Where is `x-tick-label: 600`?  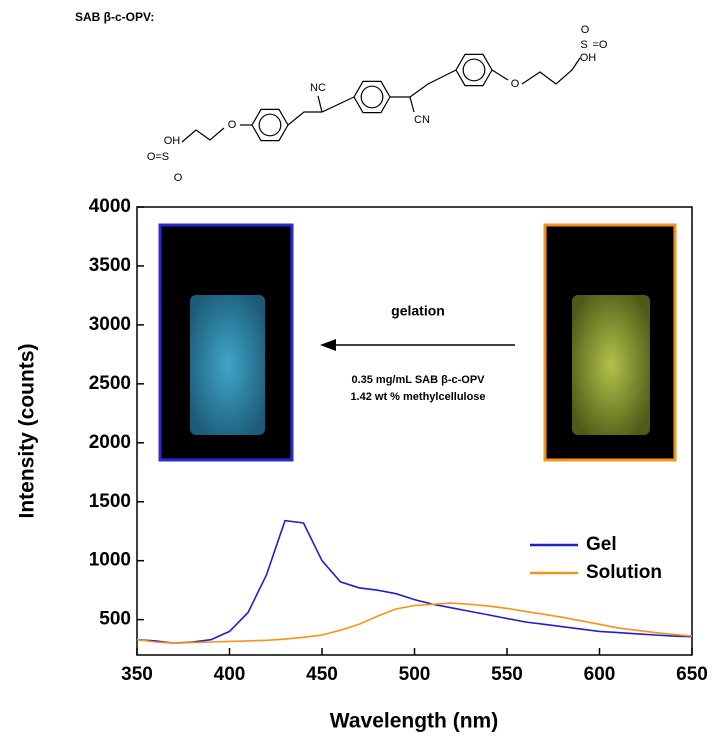
x-tick-label: 600 is located at coordinates (600, 674).